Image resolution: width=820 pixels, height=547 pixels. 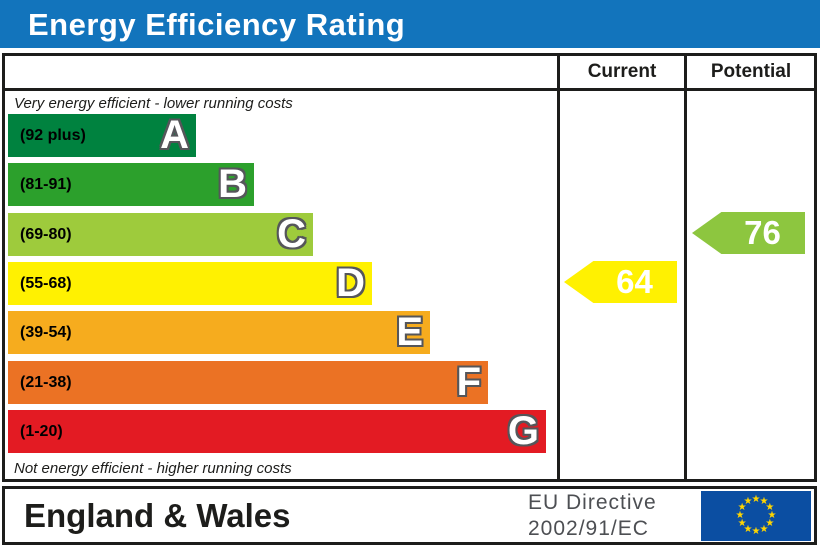 I want to click on eu-directive-line1: EU Directive, so click(x=592, y=502).